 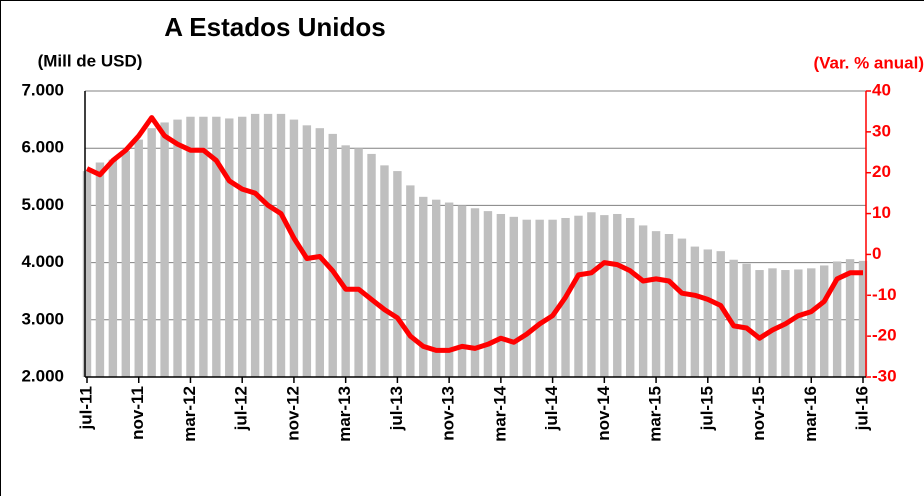 What do you see at coordinates (275, 27) in the screenshot?
I see `chart-title: A Estados Unidos` at bounding box center [275, 27].